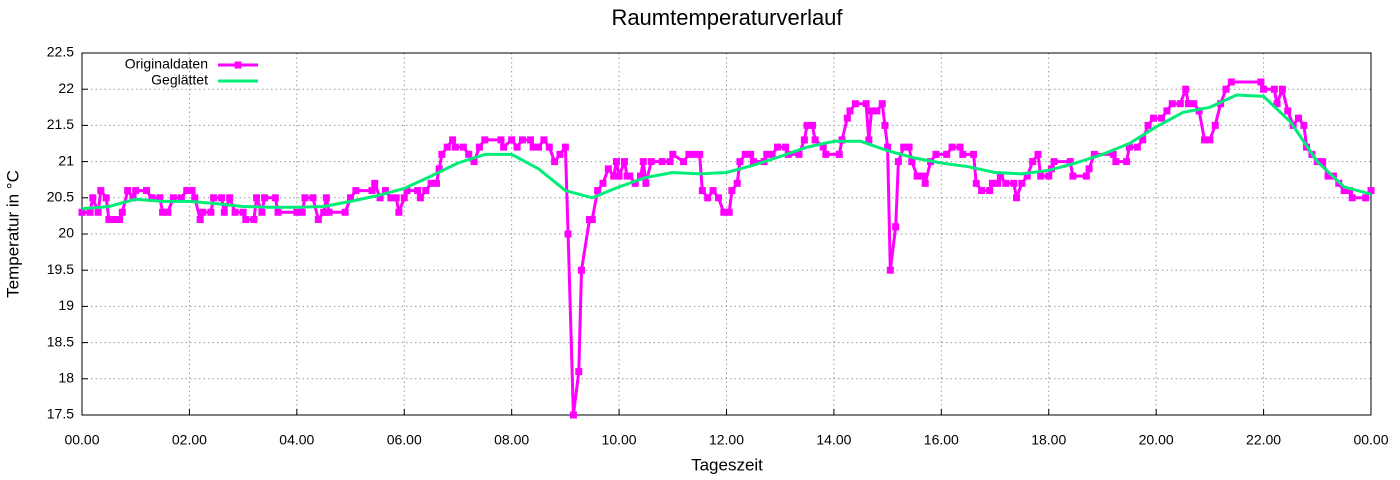  What do you see at coordinates (511, 440) in the screenshot?
I see `x-tick-label: 08.00` at bounding box center [511, 440].